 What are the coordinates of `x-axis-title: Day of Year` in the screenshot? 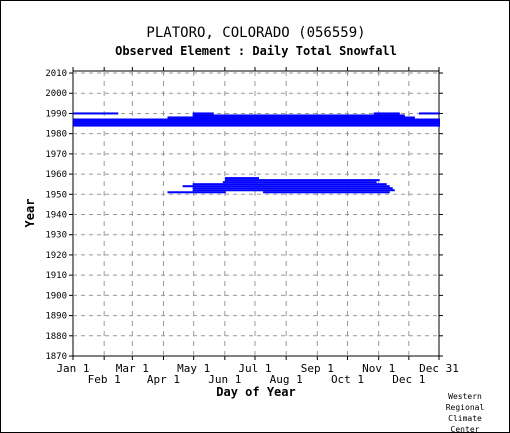 It's located at (255, 392).